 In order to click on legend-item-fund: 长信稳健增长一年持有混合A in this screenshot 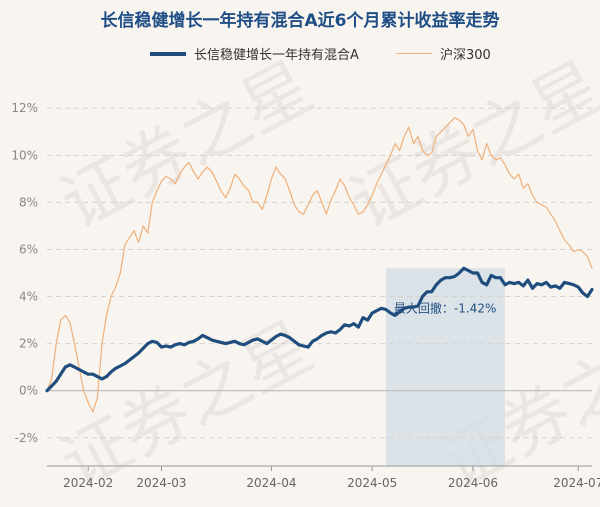, I will do `click(254, 53)`.